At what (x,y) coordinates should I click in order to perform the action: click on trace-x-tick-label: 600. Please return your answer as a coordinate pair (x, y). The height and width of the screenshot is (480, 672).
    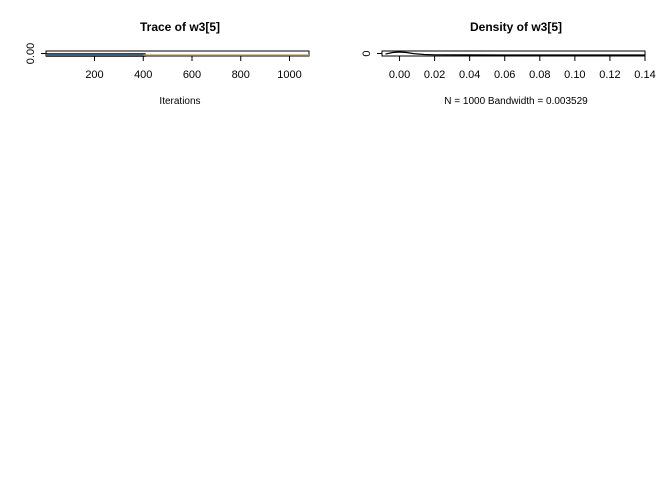
    Looking at the image, I should click on (192, 75).